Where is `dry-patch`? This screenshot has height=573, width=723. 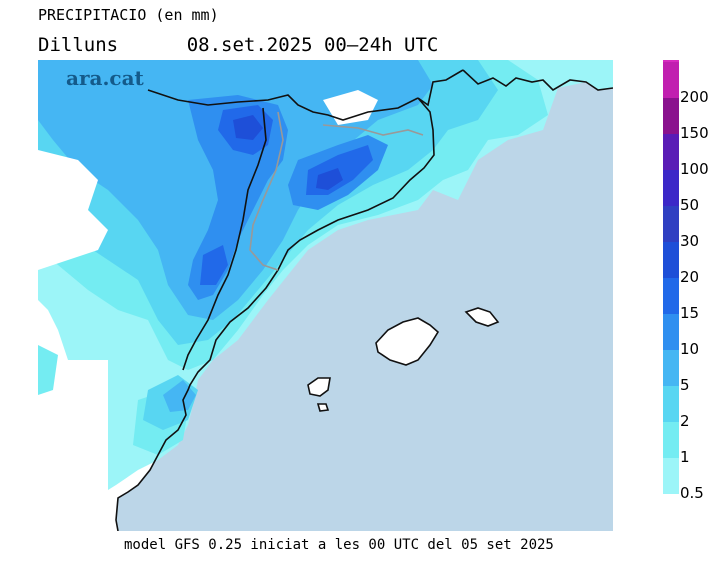
dry-patch is located at coordinates (73, 210).